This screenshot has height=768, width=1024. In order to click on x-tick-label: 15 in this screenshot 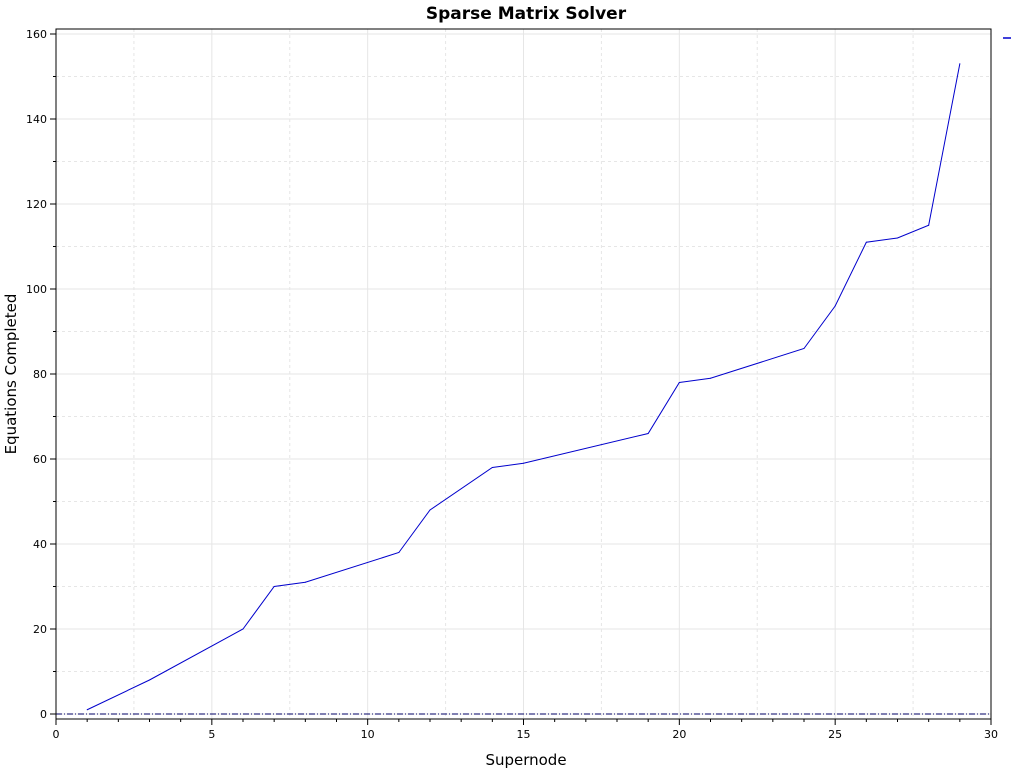, I will do `click(524, 734)`.